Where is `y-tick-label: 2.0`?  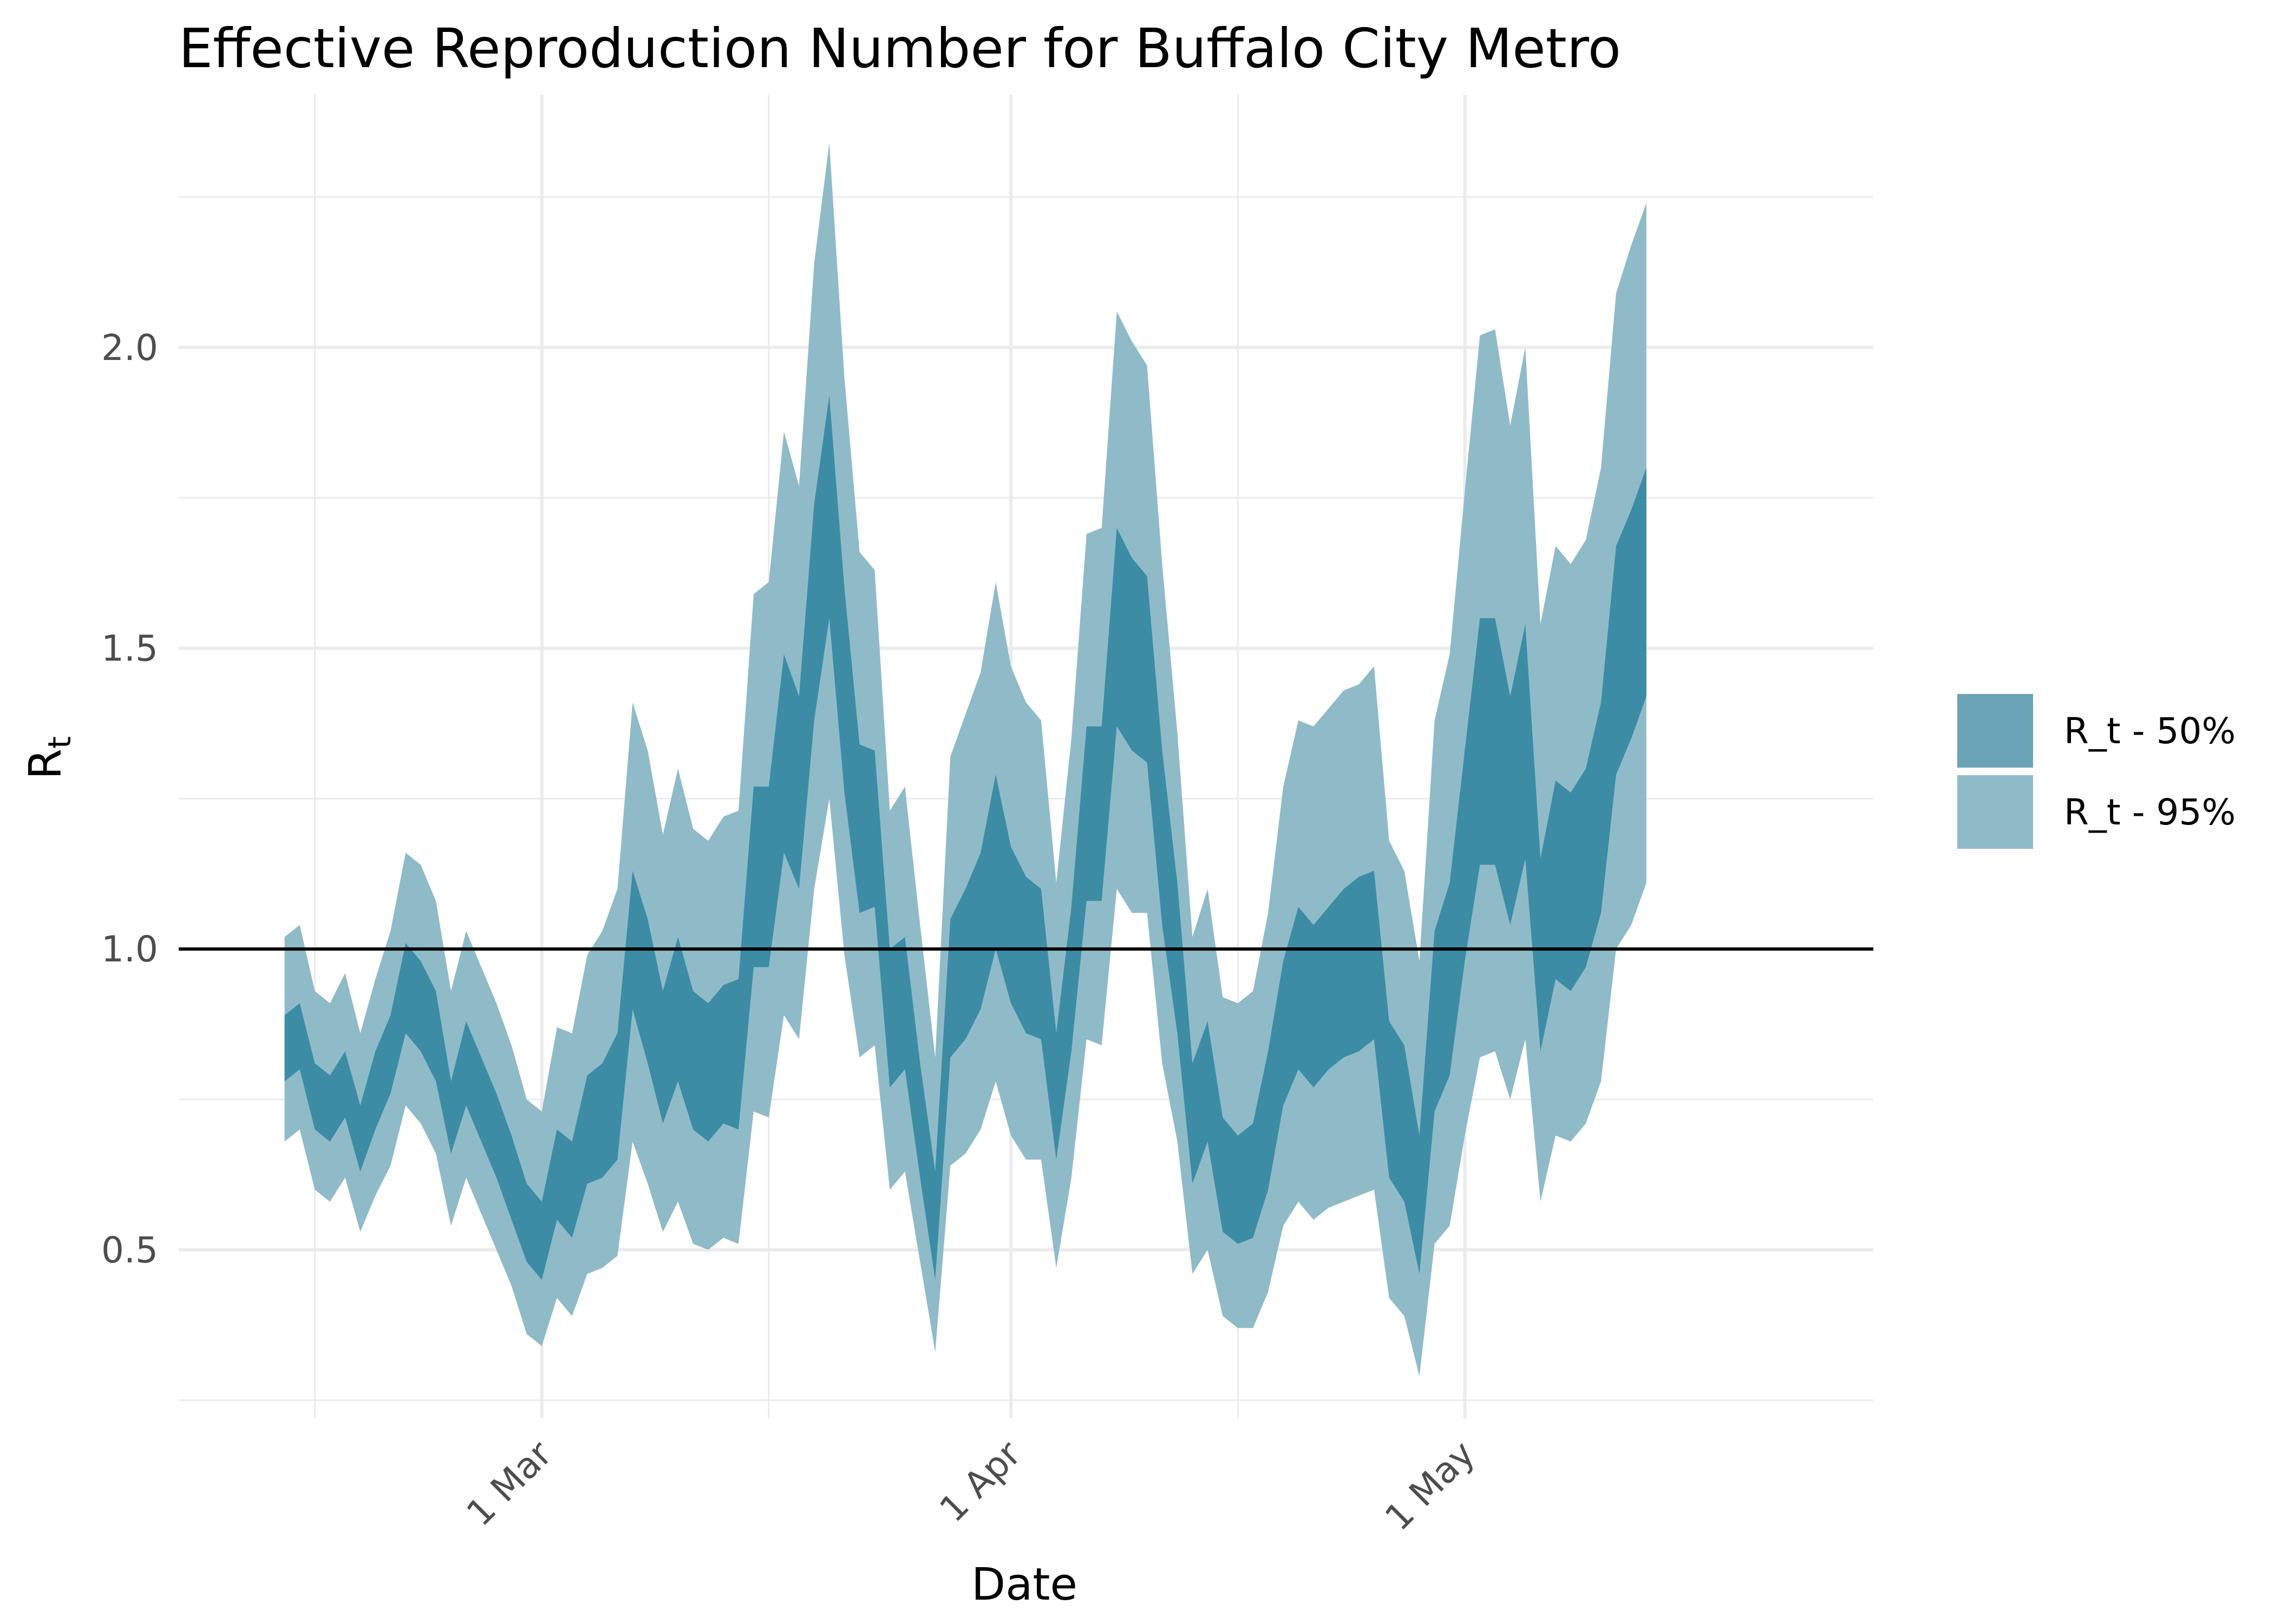 y-tick-label: 2.0 is located at coordinates (129, 348).